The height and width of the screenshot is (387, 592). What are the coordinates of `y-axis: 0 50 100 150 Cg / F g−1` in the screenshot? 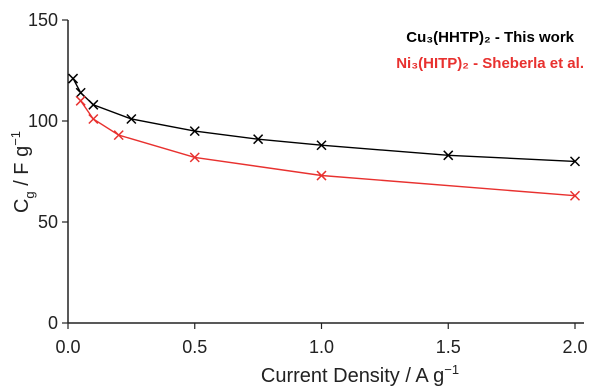 It's located at (38, 171).